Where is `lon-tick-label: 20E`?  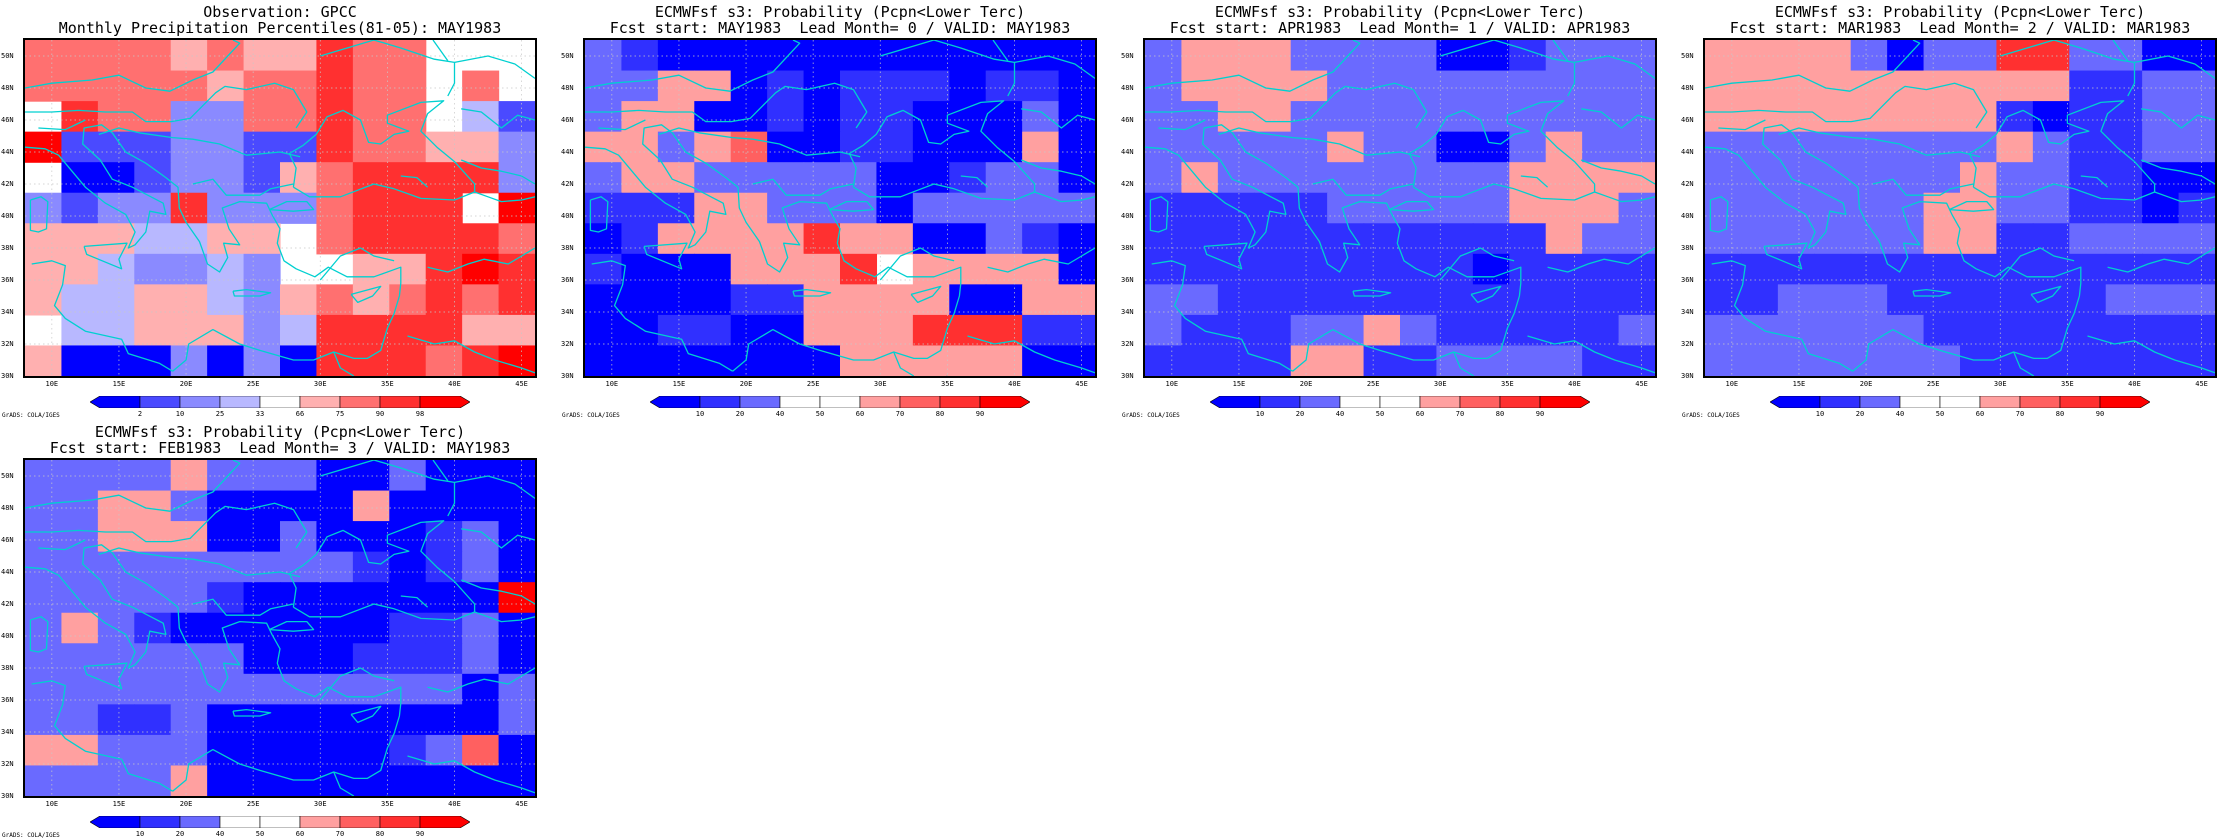 lon-tick-label: 20E is located at coordinates (1306, 384).